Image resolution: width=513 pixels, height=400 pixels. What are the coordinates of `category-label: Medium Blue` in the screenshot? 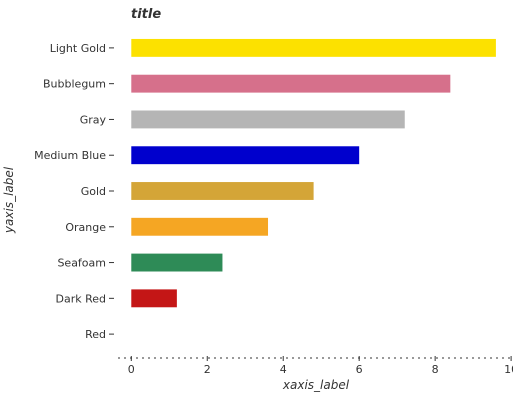 It's located at (70, 155).